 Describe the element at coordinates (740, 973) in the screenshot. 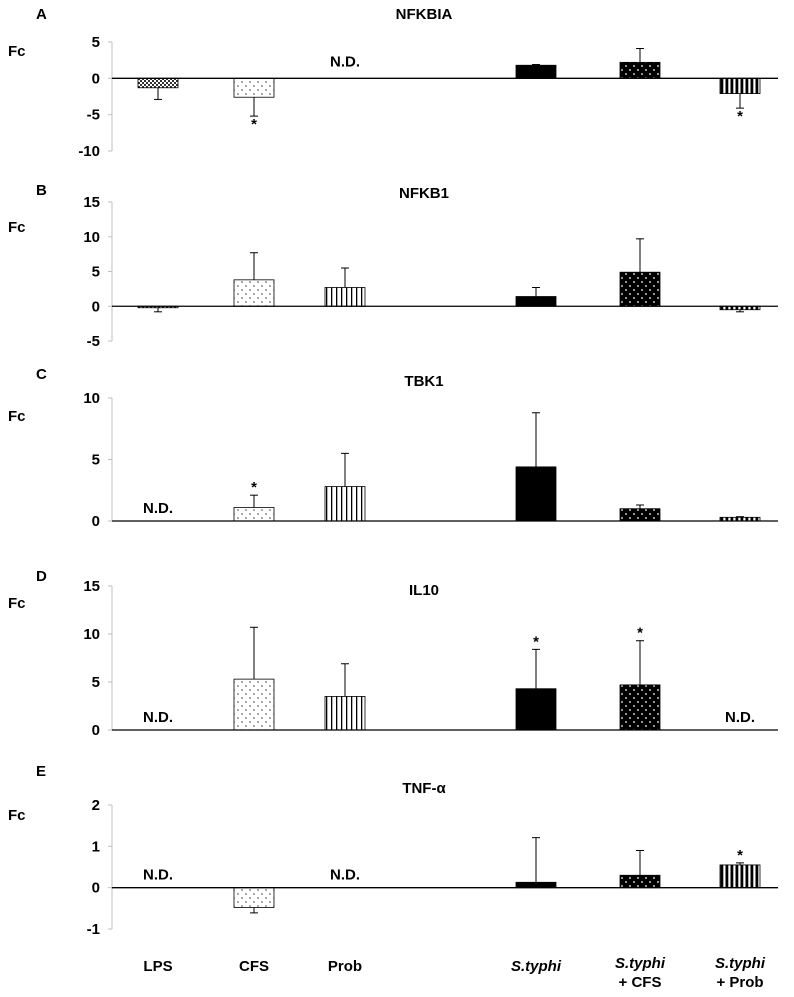

I see `category-label: S.typhi + Prob` at that location.